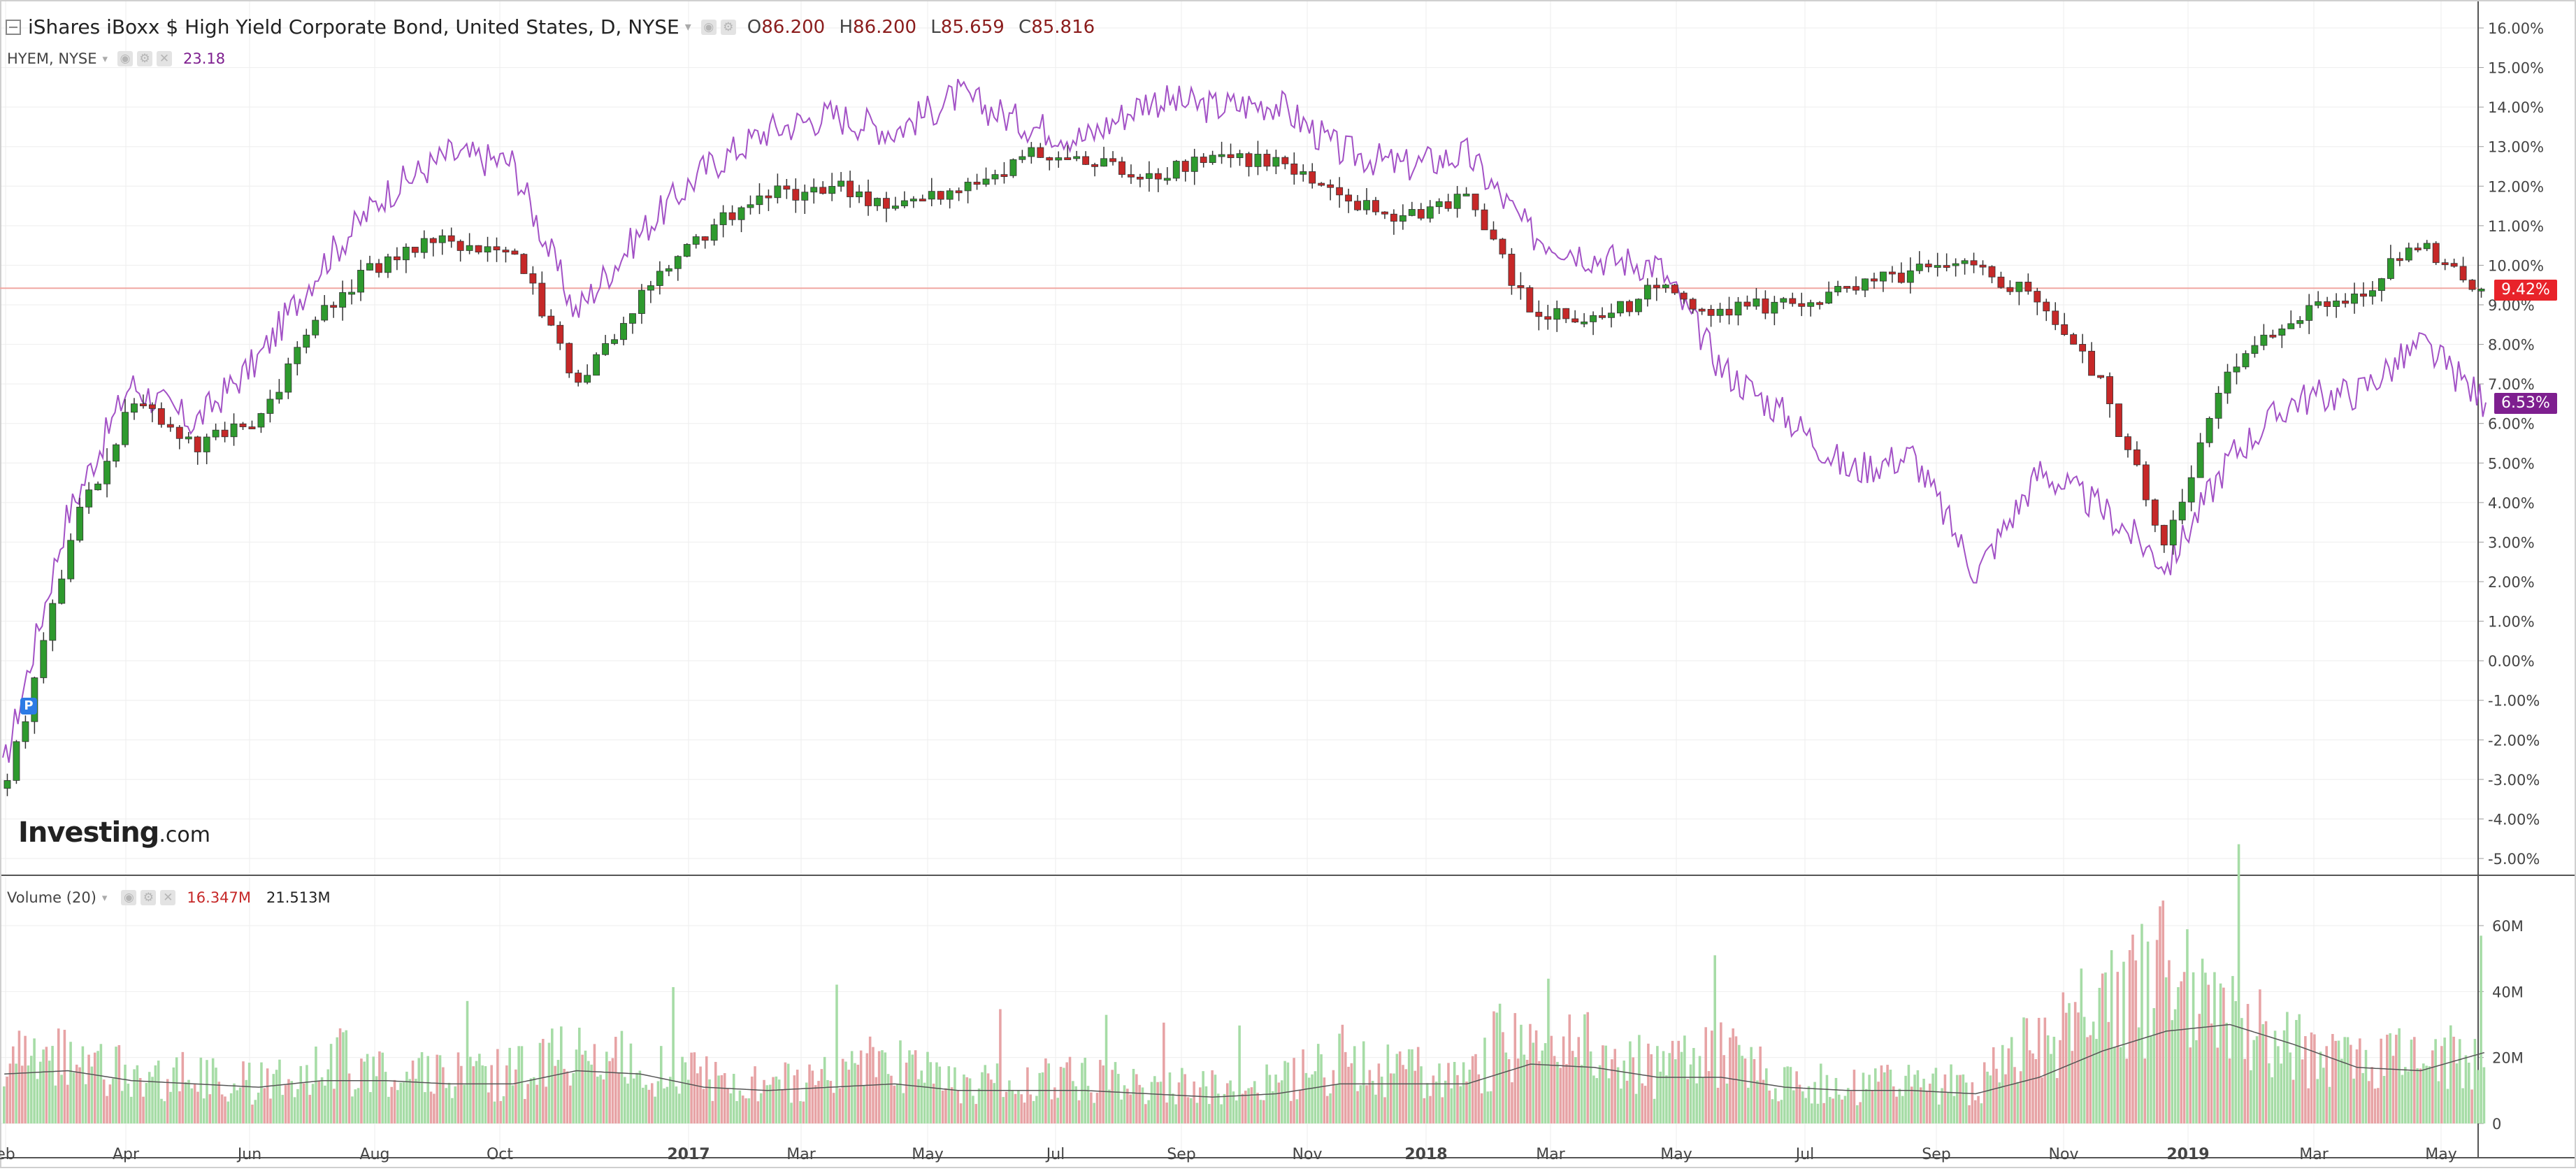 This screenshot has height=1171, width=2576. Describe the element at coordinates (114, 833) in the screenshot. I see `investing-logo: Investing.com` at that location.